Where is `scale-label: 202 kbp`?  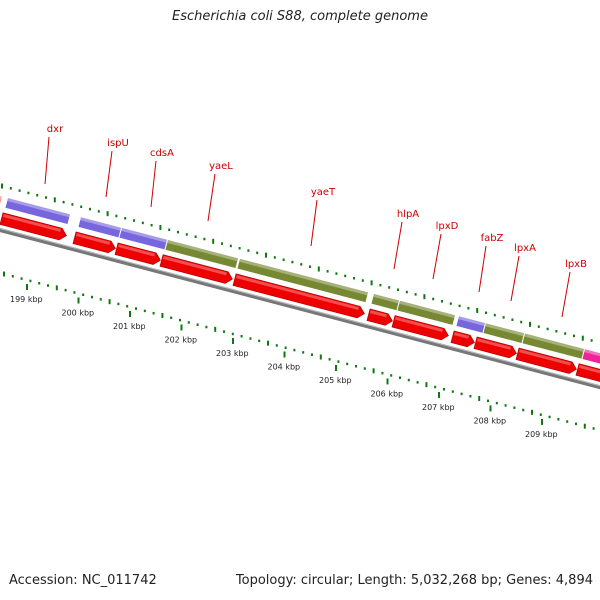 scale-label: 202 kbp is located at coordinates (181, 339).